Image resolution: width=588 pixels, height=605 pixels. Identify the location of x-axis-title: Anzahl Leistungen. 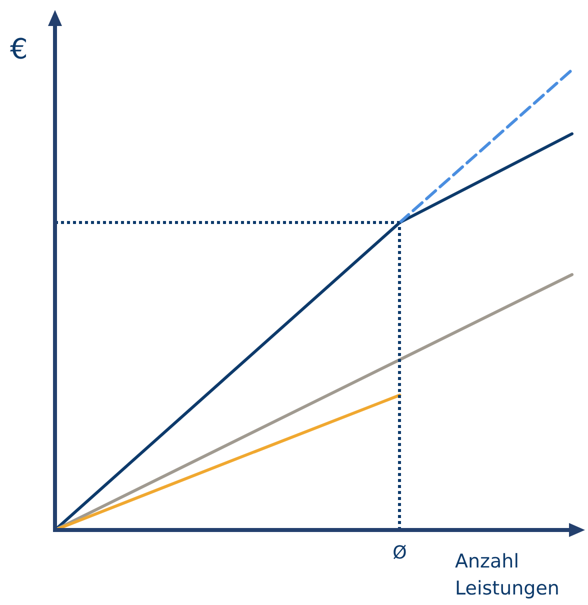
(507, 575).